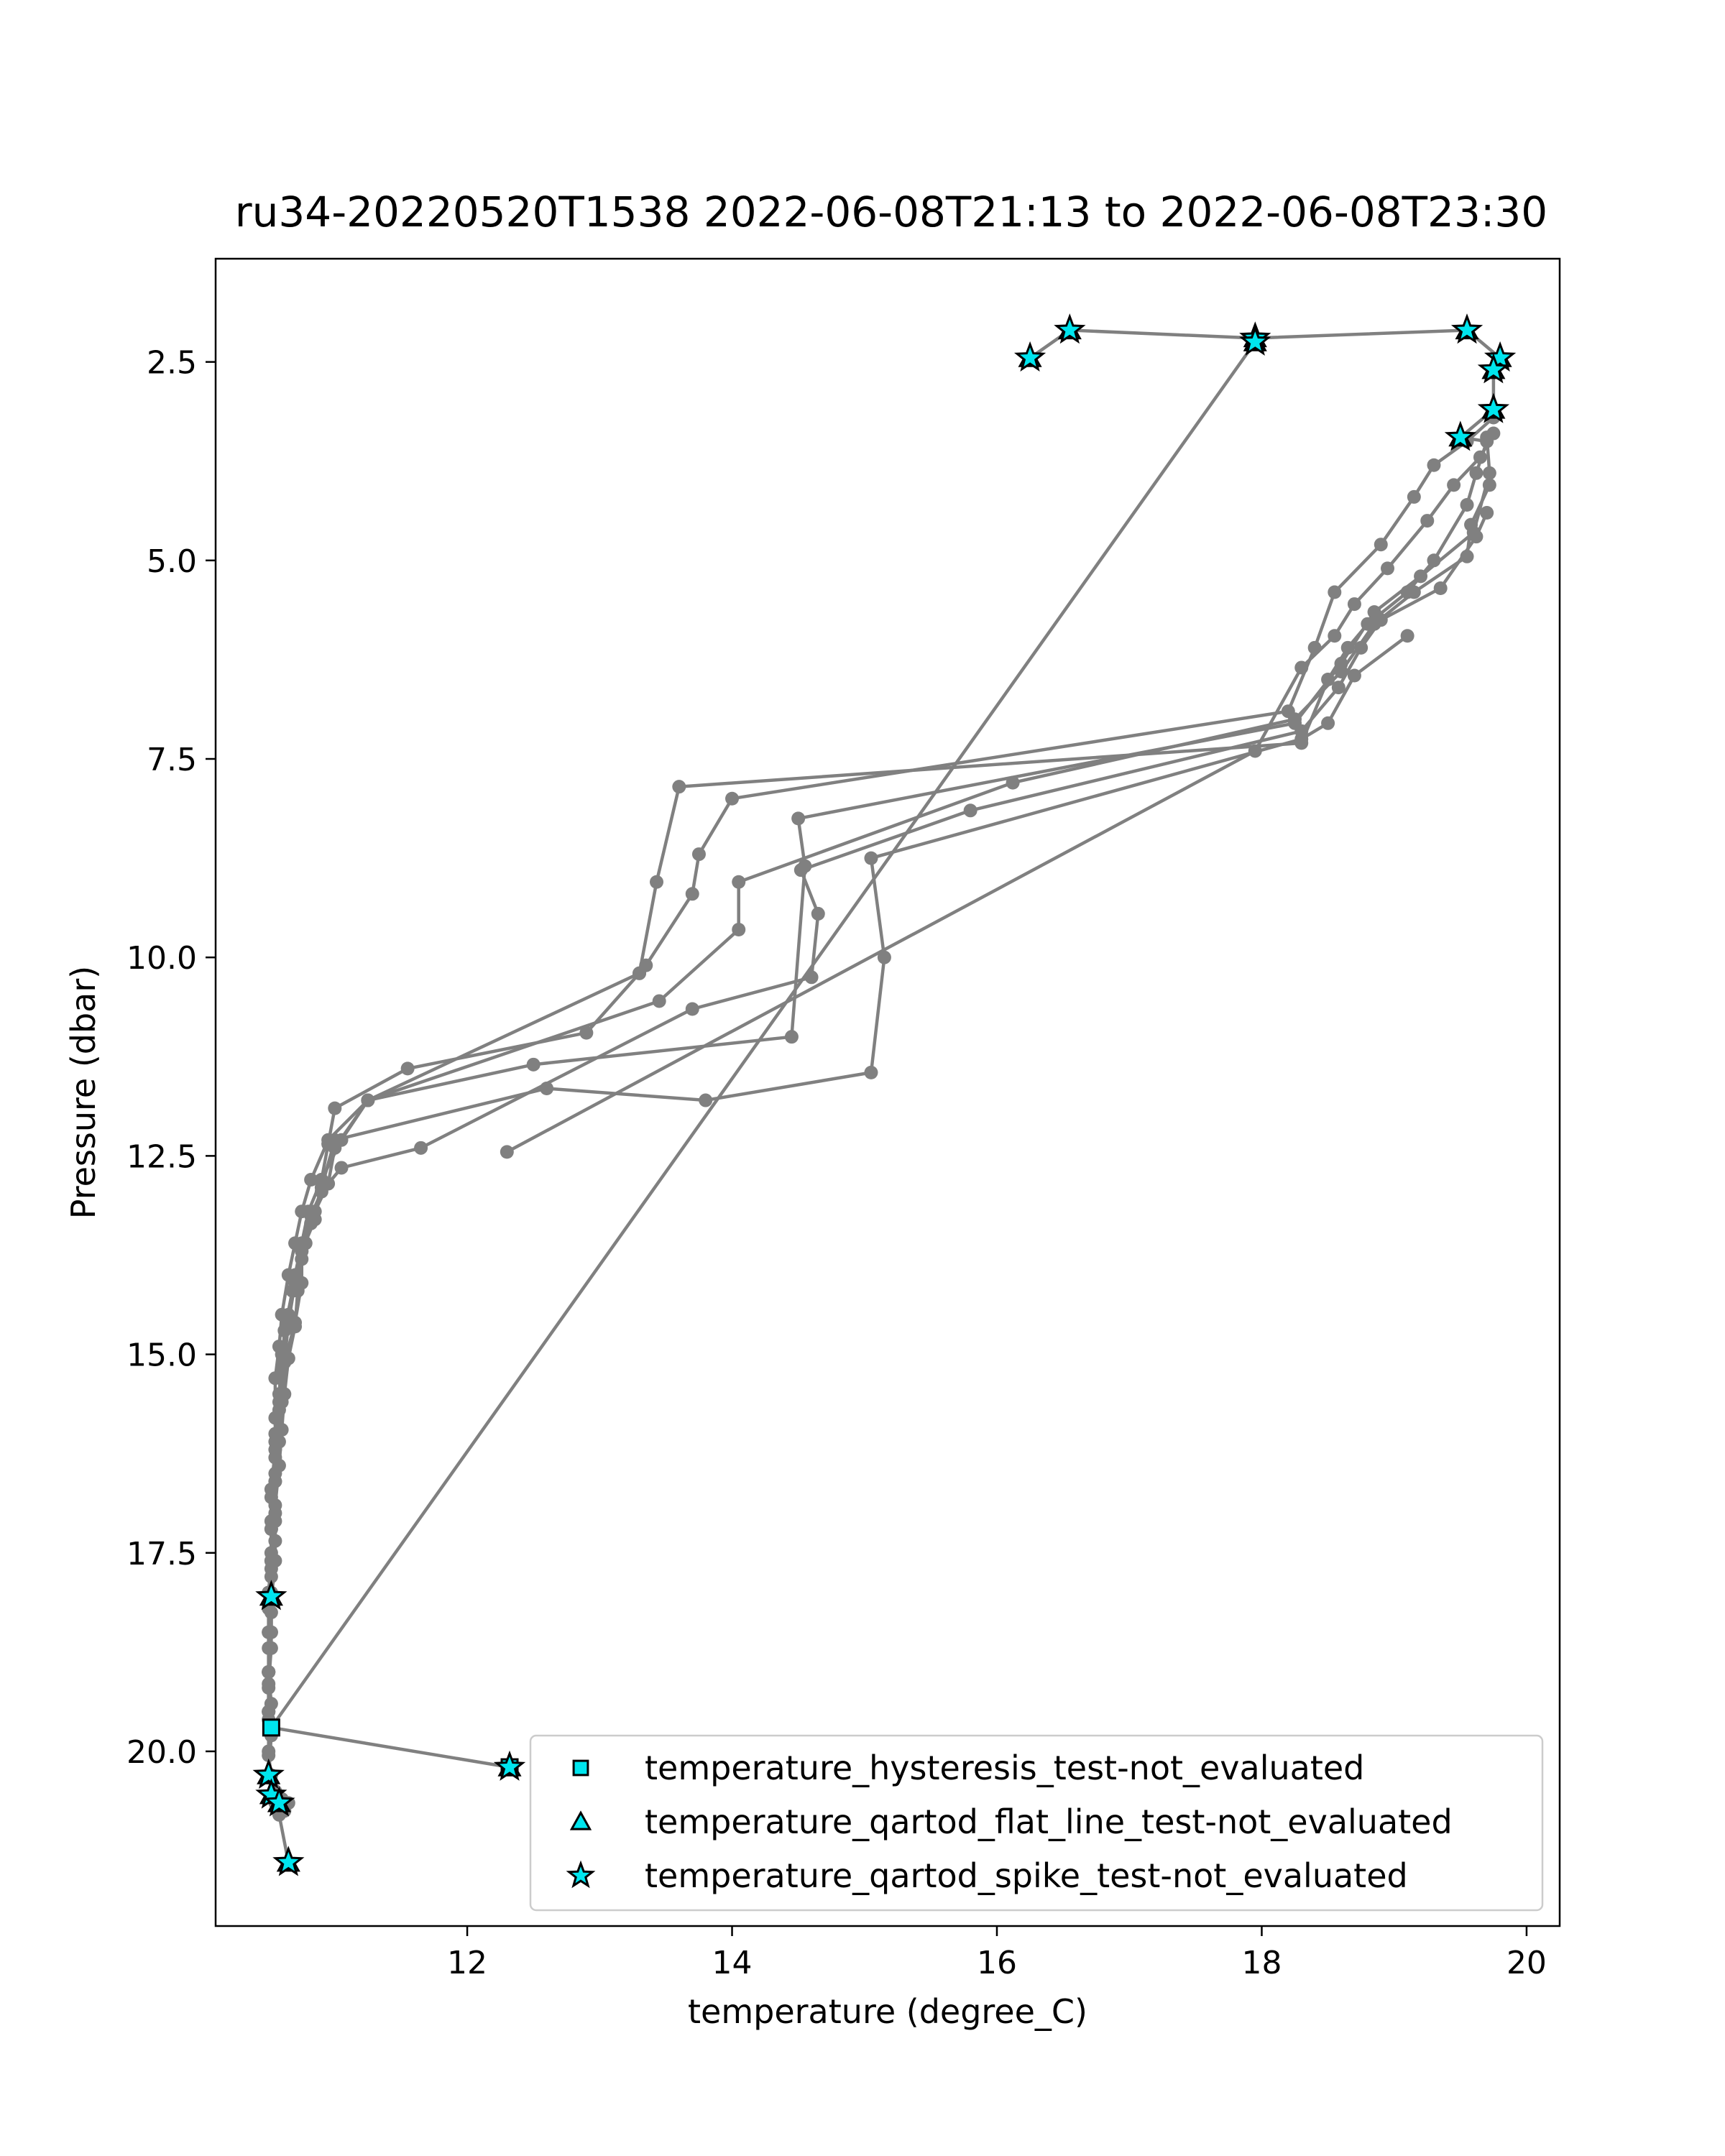 The image size is (1725, 2156). What do you see at coordinates (172, 760) in the screenshot?
I see `y-tick-label: 7.5` at bounding box center [172, 760].